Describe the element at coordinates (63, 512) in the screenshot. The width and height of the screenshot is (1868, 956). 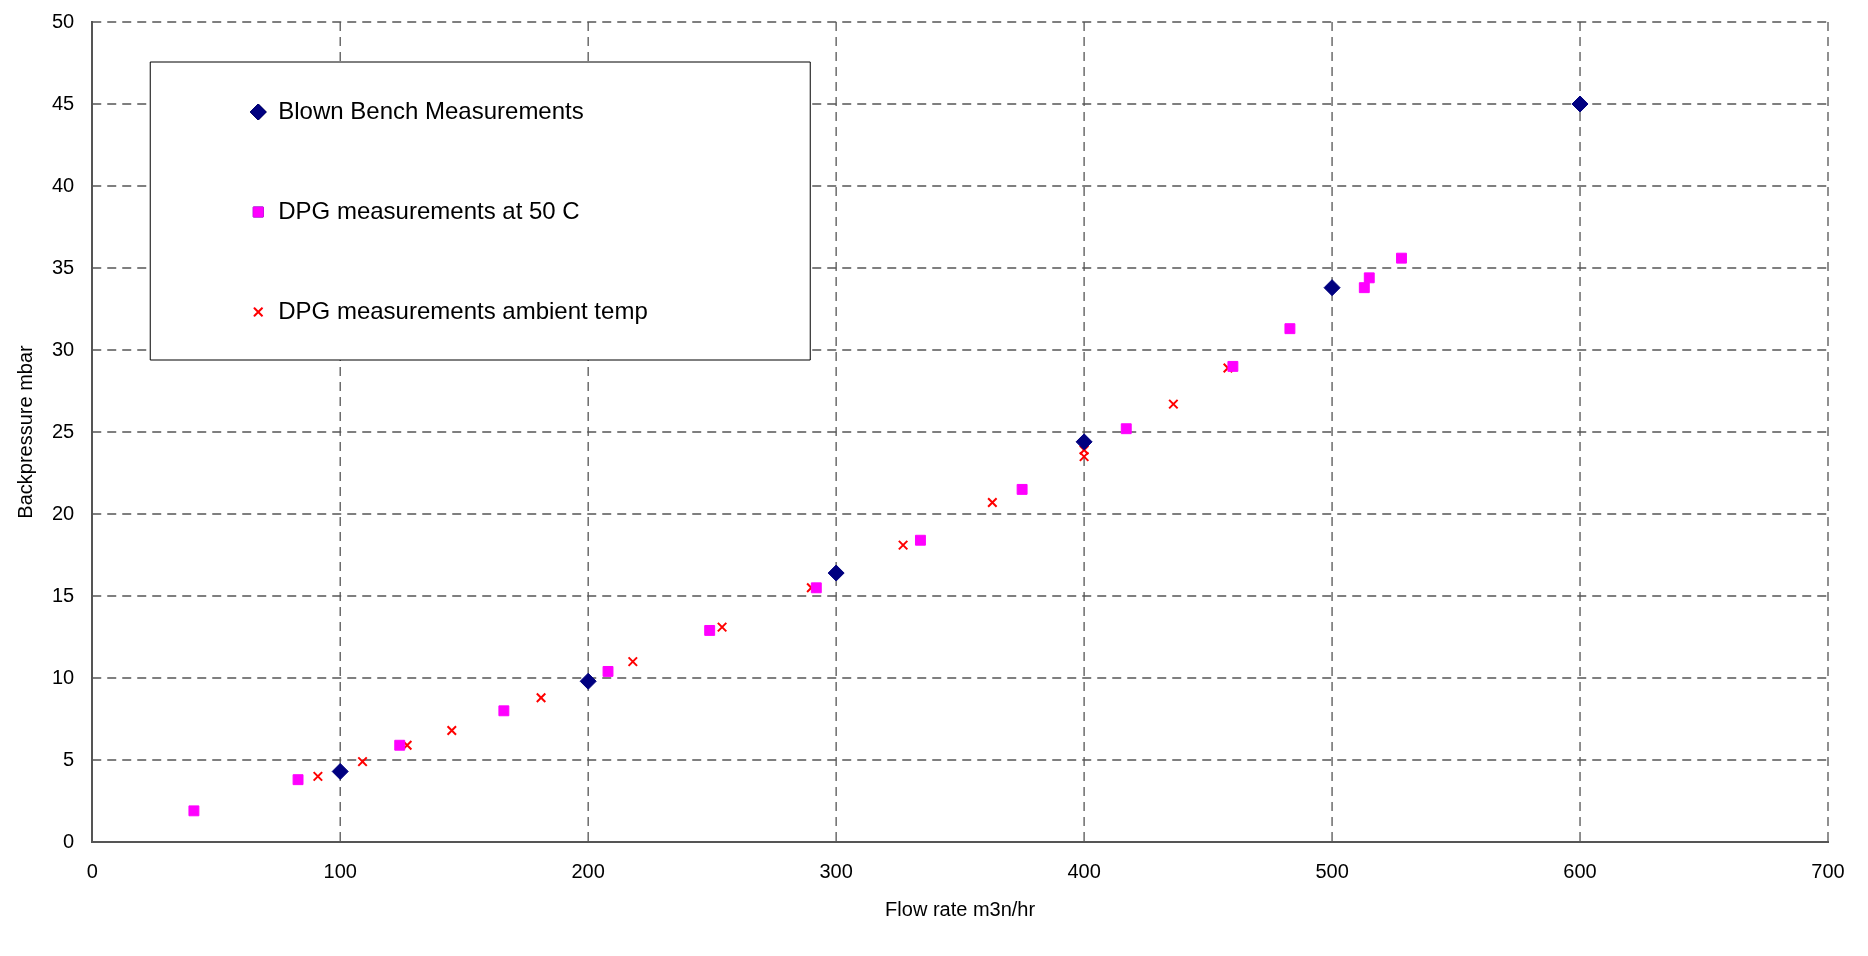
I see `y-tick-label: 20` at that location.